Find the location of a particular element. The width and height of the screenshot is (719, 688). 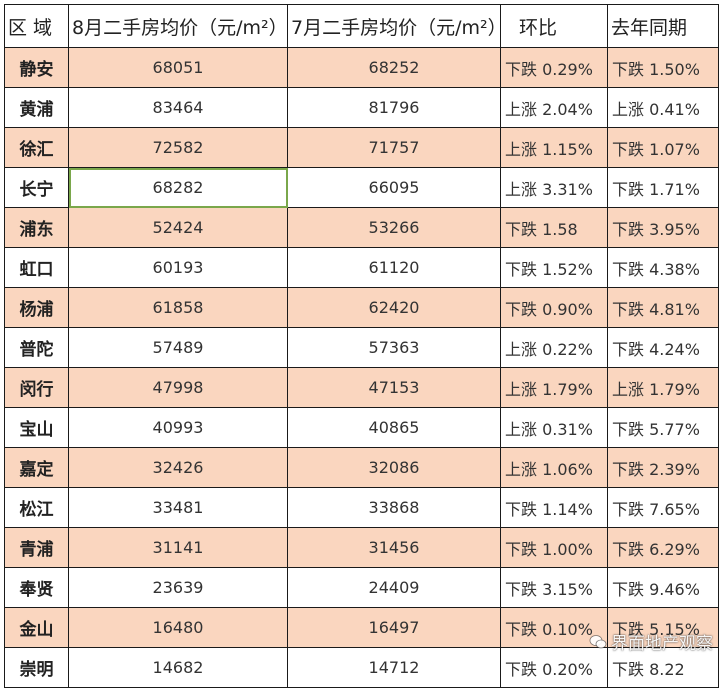

july-price-cell: 24409 is located at coordinates (394, 587).